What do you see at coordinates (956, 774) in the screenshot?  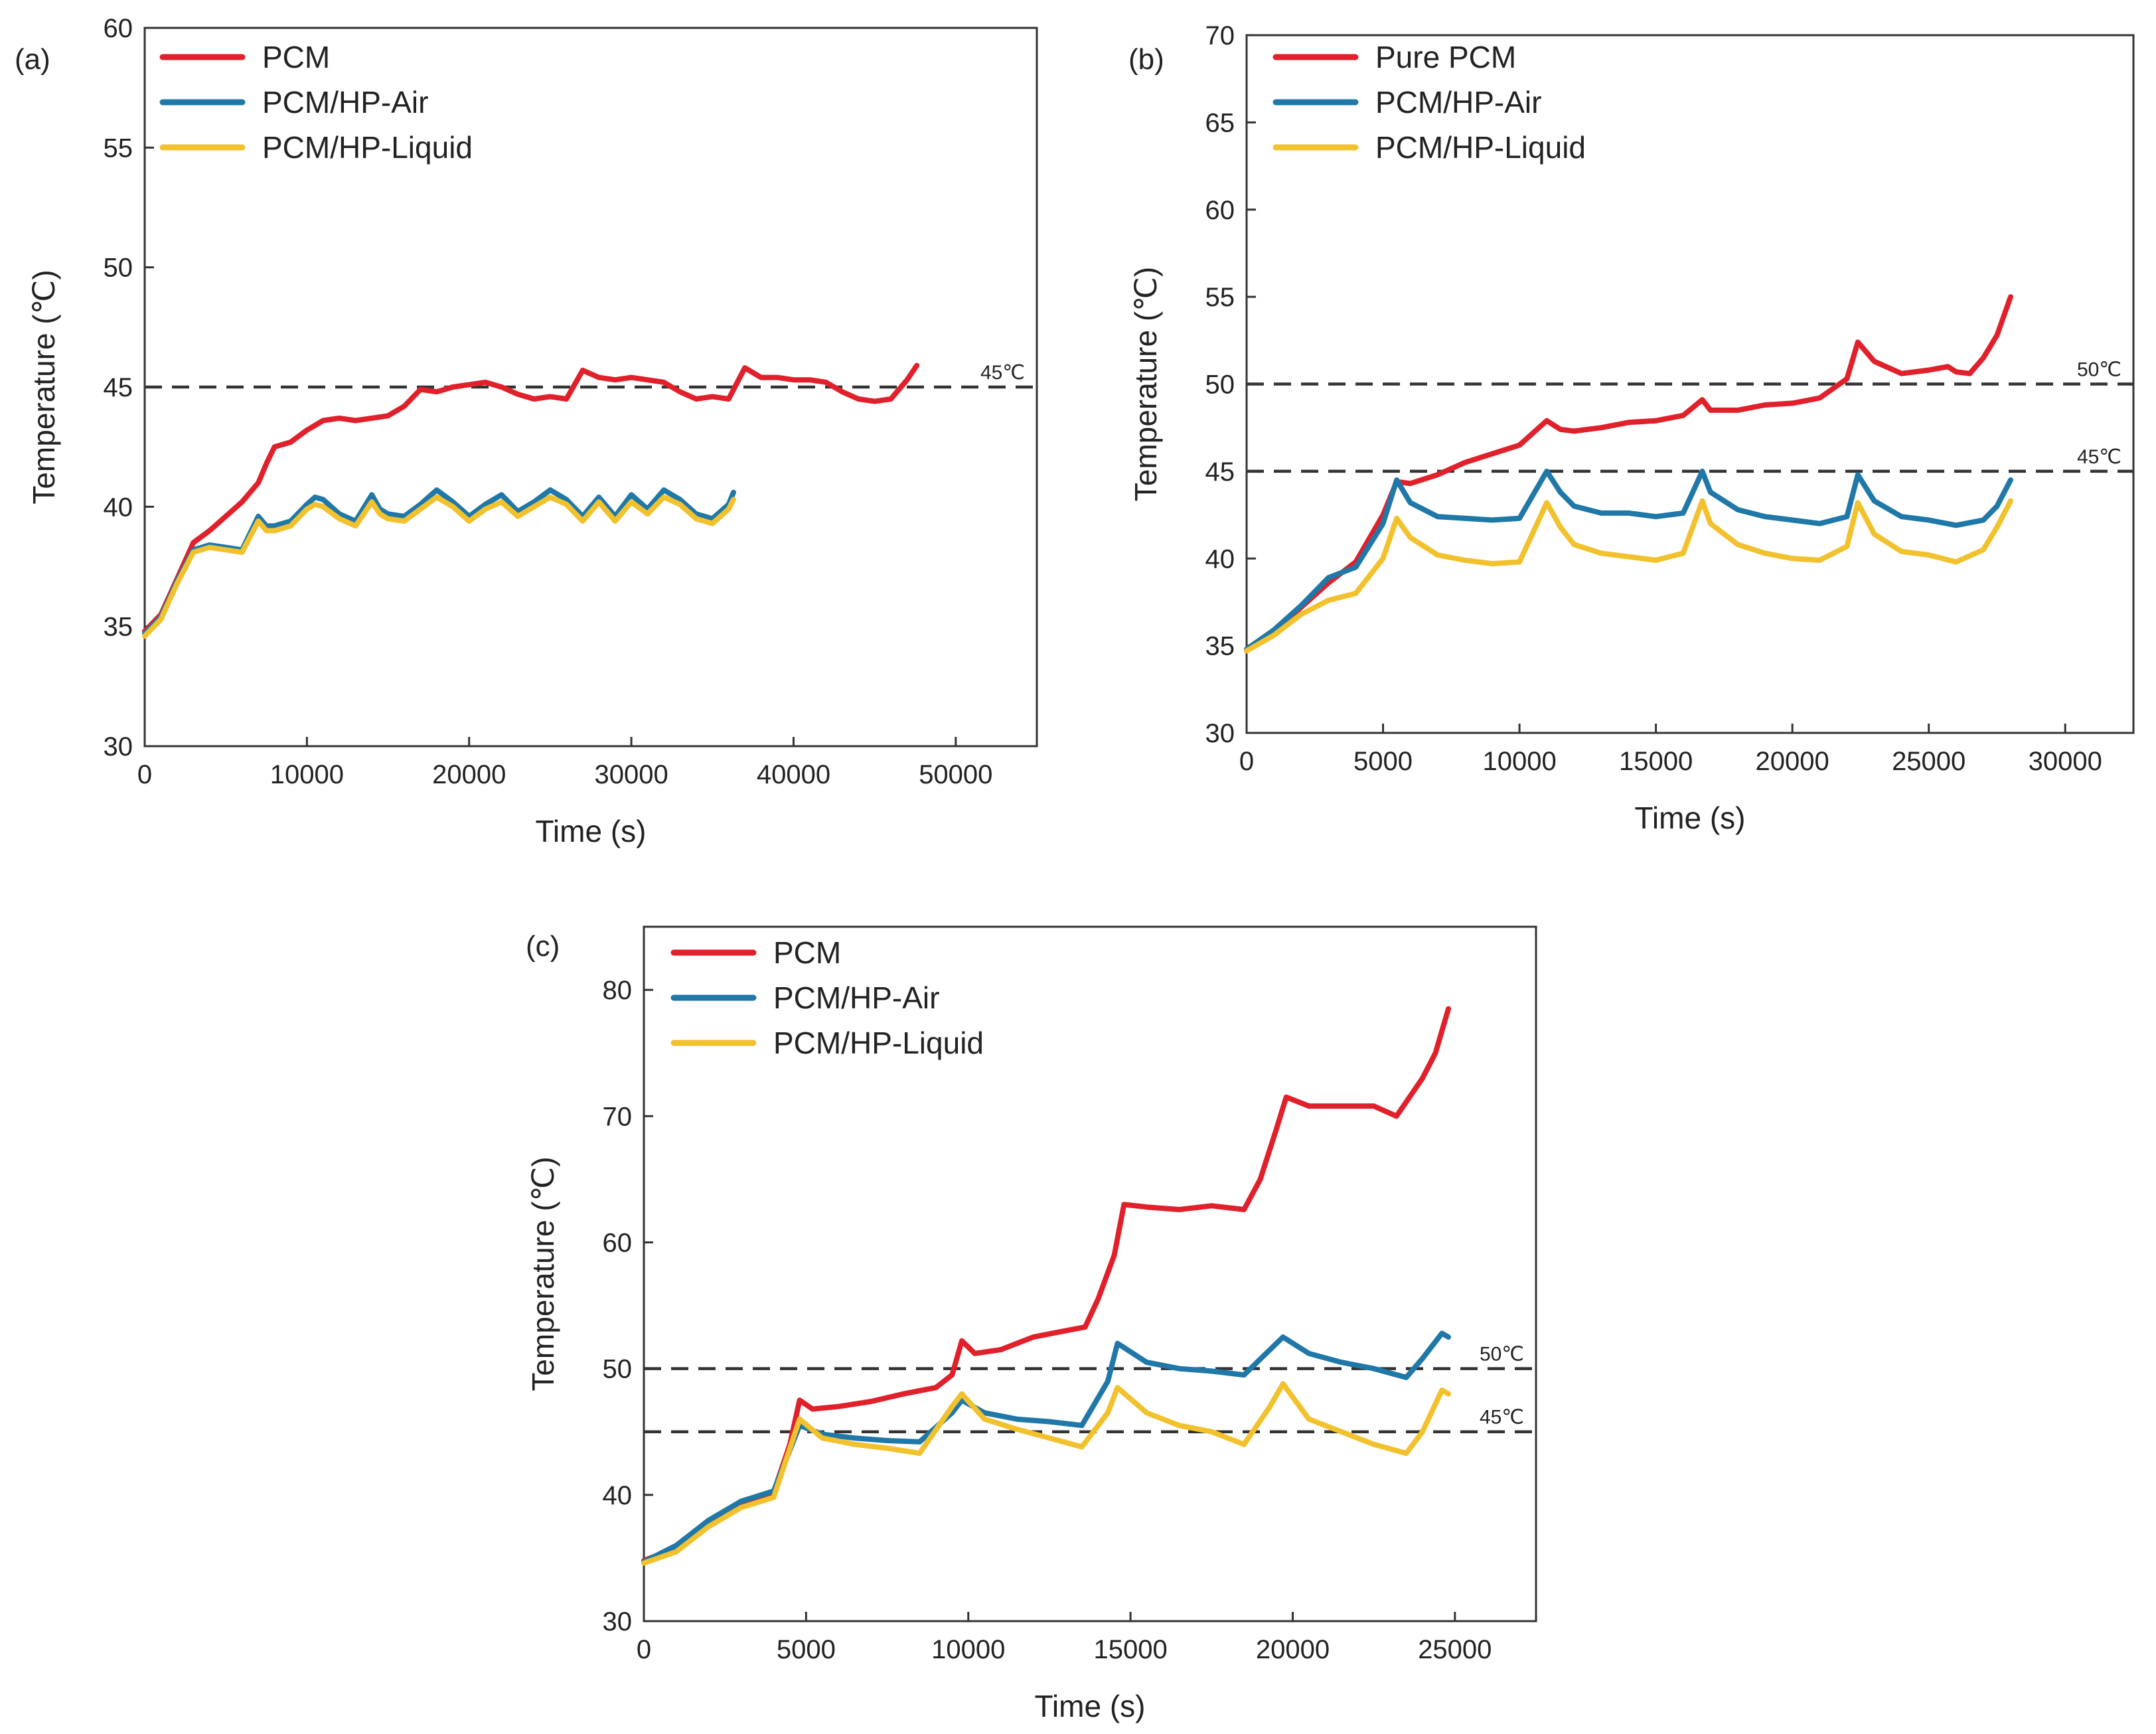 I see `x-tick-label: 50000` at bounding box center [956, 774].